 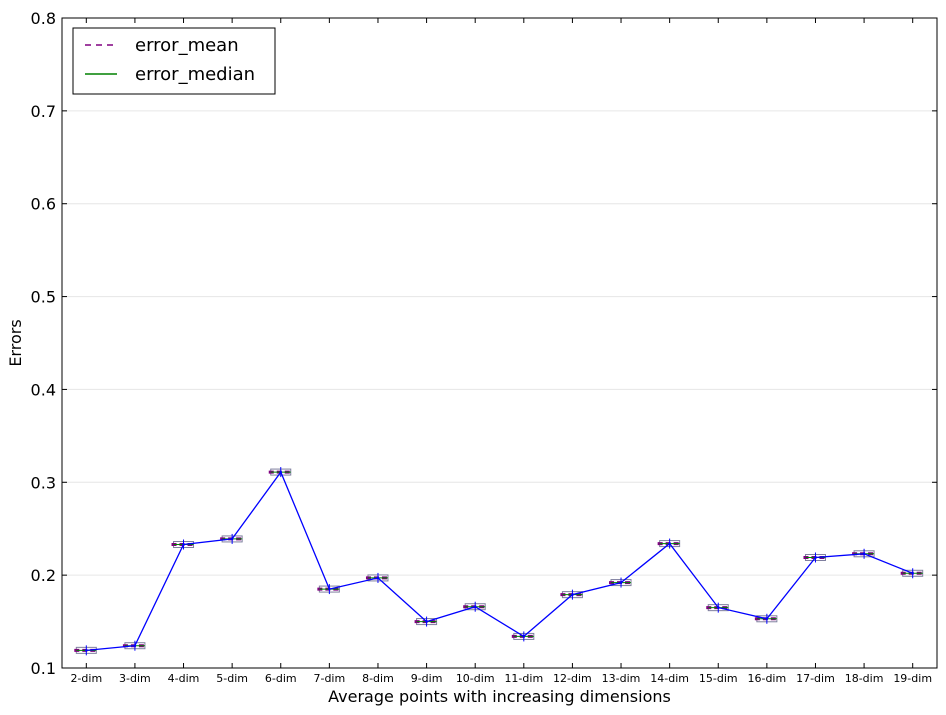 I want to click on y-tick-label: 0.6, so click(x=43, y=204).